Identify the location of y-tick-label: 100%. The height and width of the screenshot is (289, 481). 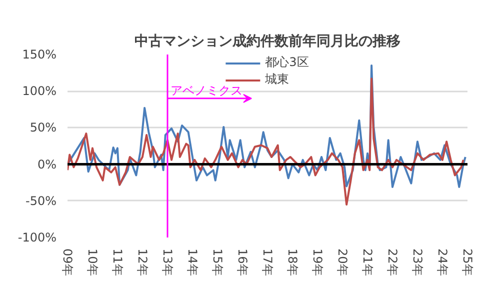
(39, 91).